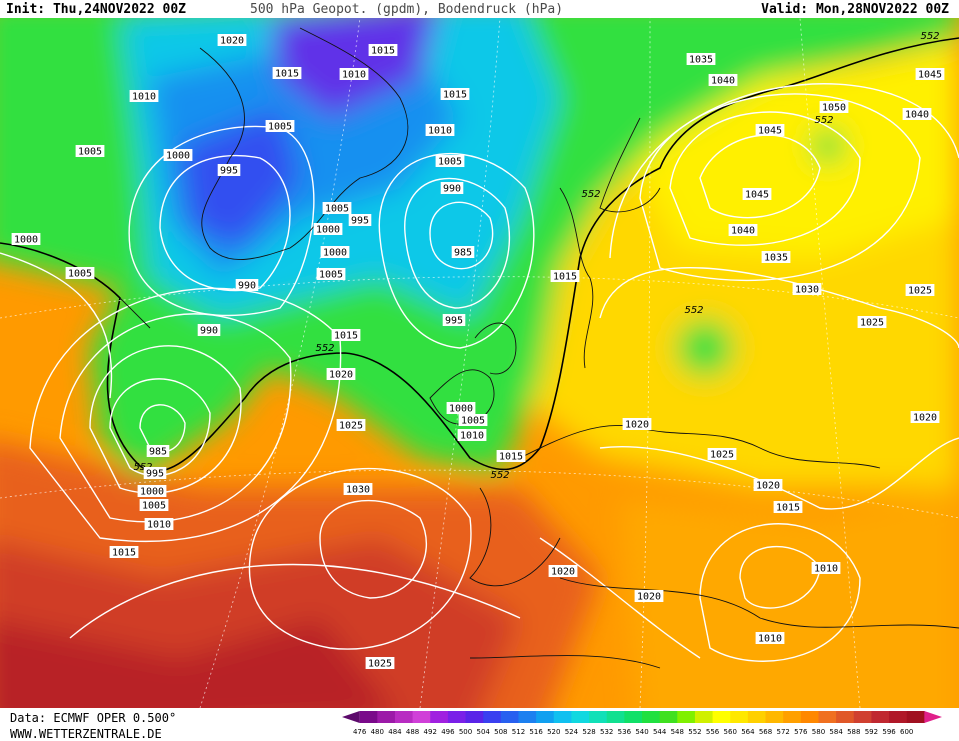 The height and width of the screenshot is (741, 959). What do you see at coordinates (448, 732) in the screenshot?
I see `legend-tick-label: 496` at bounding box center [448, 732].